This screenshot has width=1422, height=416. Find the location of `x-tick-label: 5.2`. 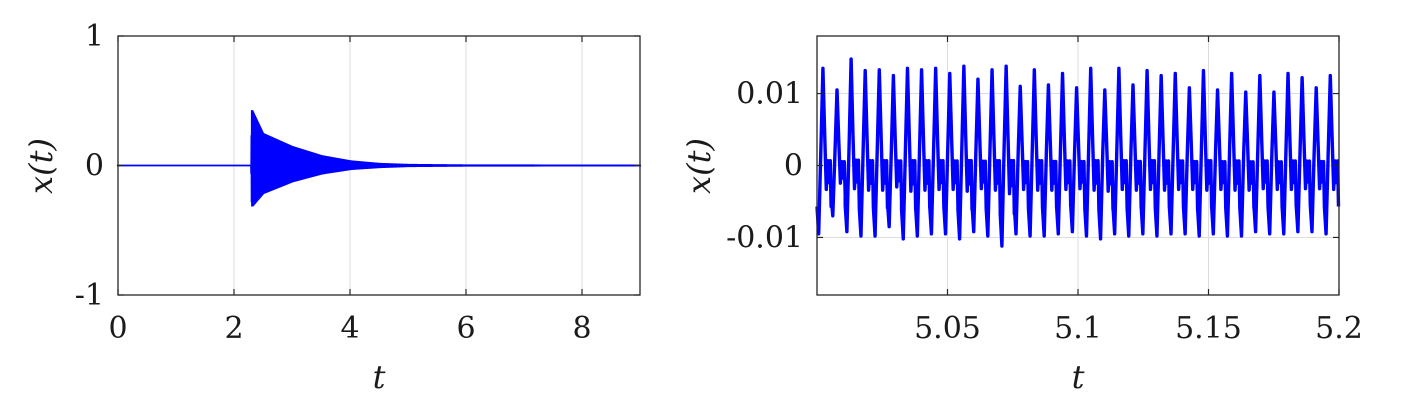

x-tick-label: 5.2 is located at coordinates (1339, 328).